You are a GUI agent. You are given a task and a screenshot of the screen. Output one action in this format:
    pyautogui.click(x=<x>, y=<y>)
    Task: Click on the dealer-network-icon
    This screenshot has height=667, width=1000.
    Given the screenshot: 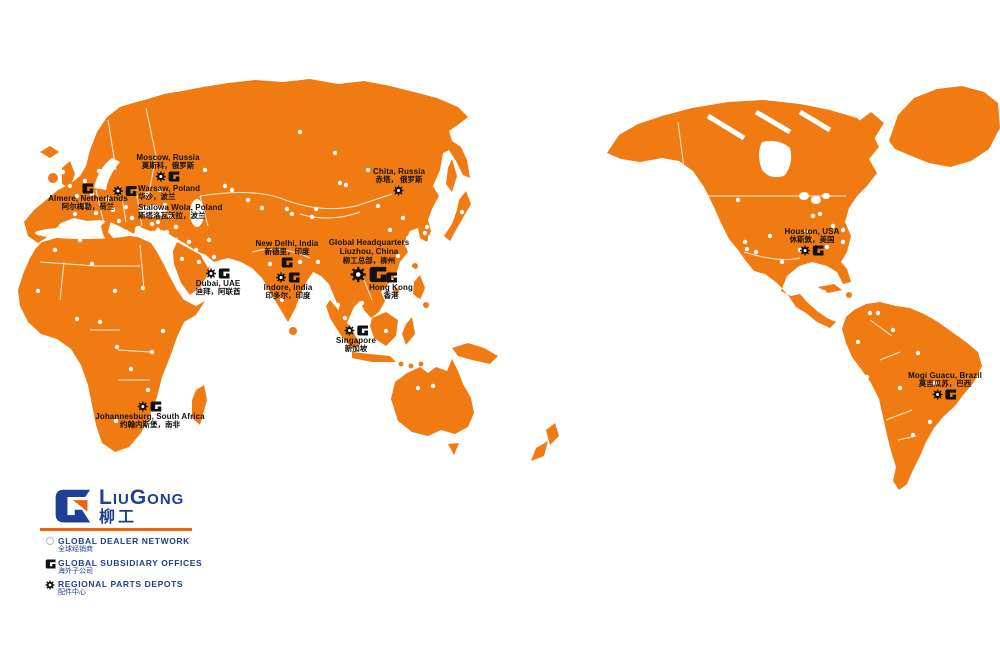 What is the action you would take?
    pyautogui.click(x=50, y=541)
    